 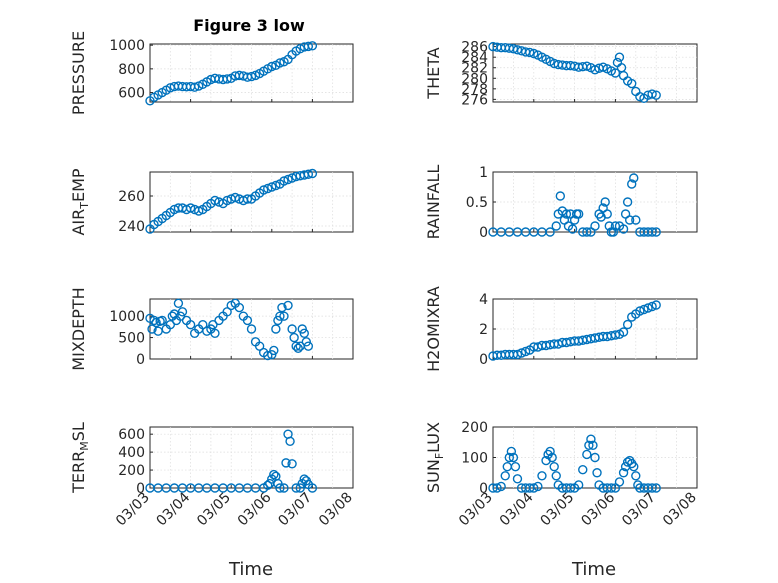 What do you see at coordinates (474, 459) in the screenshot?
I see `y-tick-label: 100` at bounding box center [474, 459].